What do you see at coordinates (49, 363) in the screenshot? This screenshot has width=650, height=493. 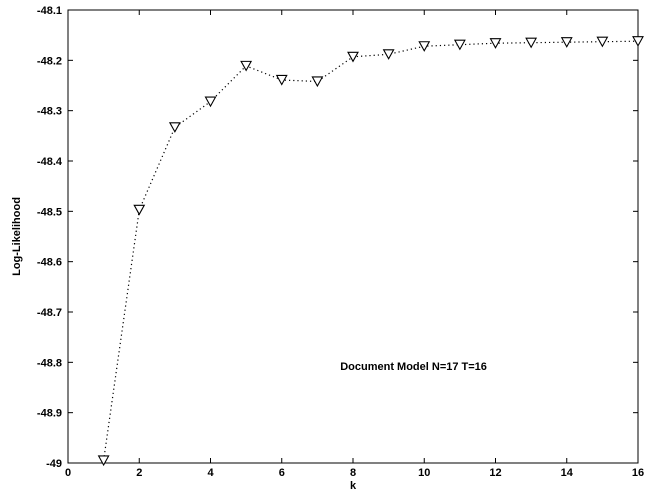 I see `y-tick-label: -48.8` at bounding box center [49, 363].